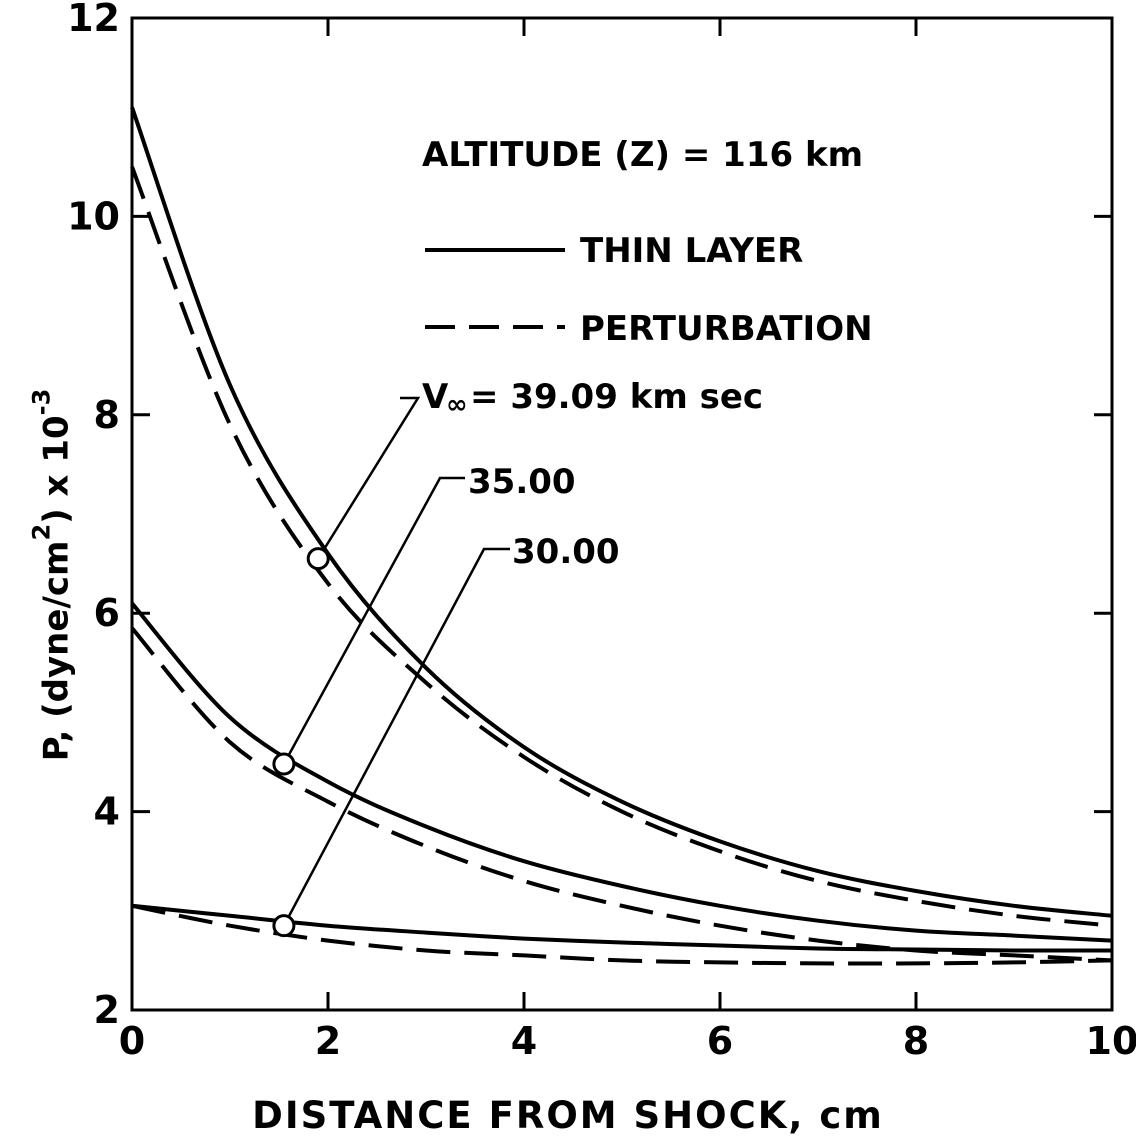 The width and height of the screenshot is (1136, 1148). What do you see at coordinates (457, 405) in the screenshot?
I see `velocity-subscript: ∞` at bounding box center [457, 405].